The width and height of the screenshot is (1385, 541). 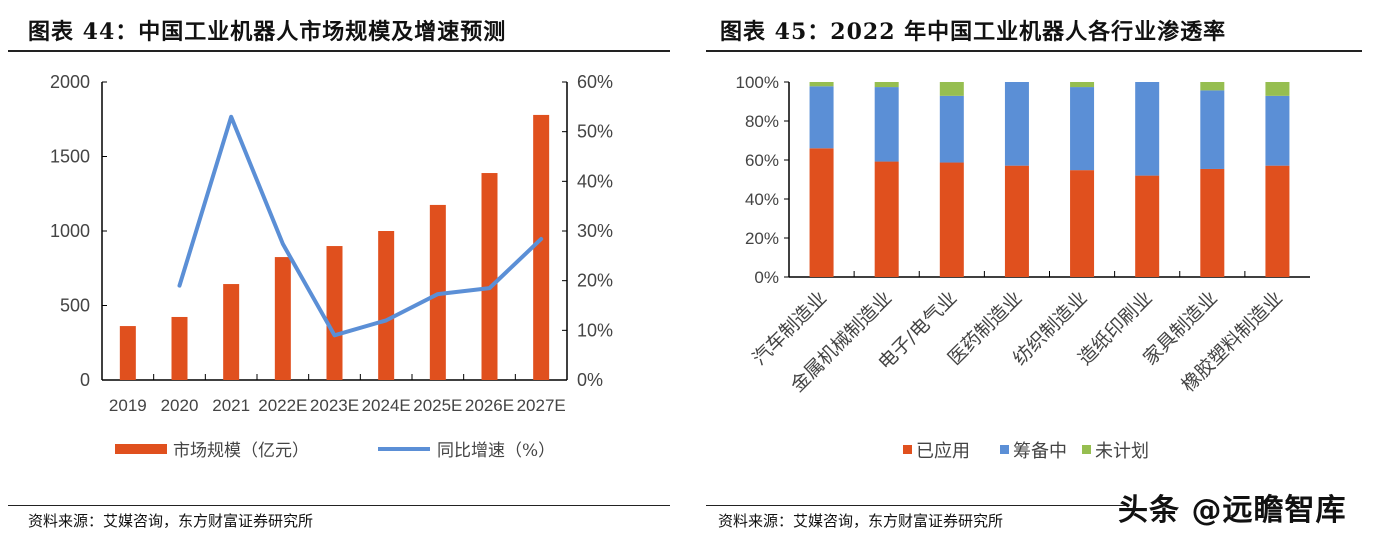 What do you see at coordinates (85, 380) in the screenshot?
I see `left-y-tick-label: 0` at bounding box center [85, 380].